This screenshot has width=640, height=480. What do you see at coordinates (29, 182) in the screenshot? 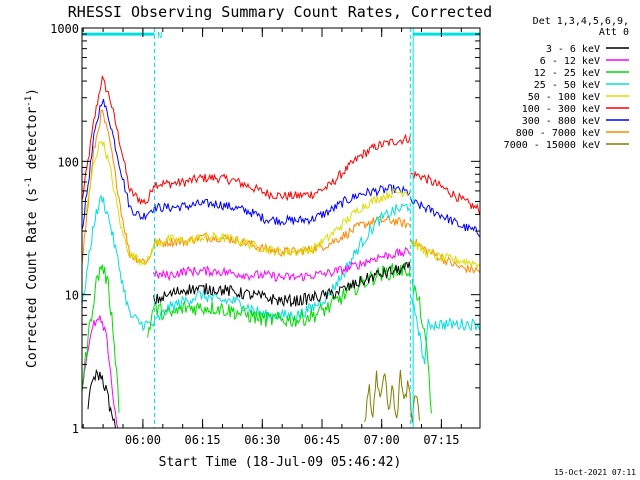
I see `y-axis-label-sup1: -1` at bounding box center [29, 182].